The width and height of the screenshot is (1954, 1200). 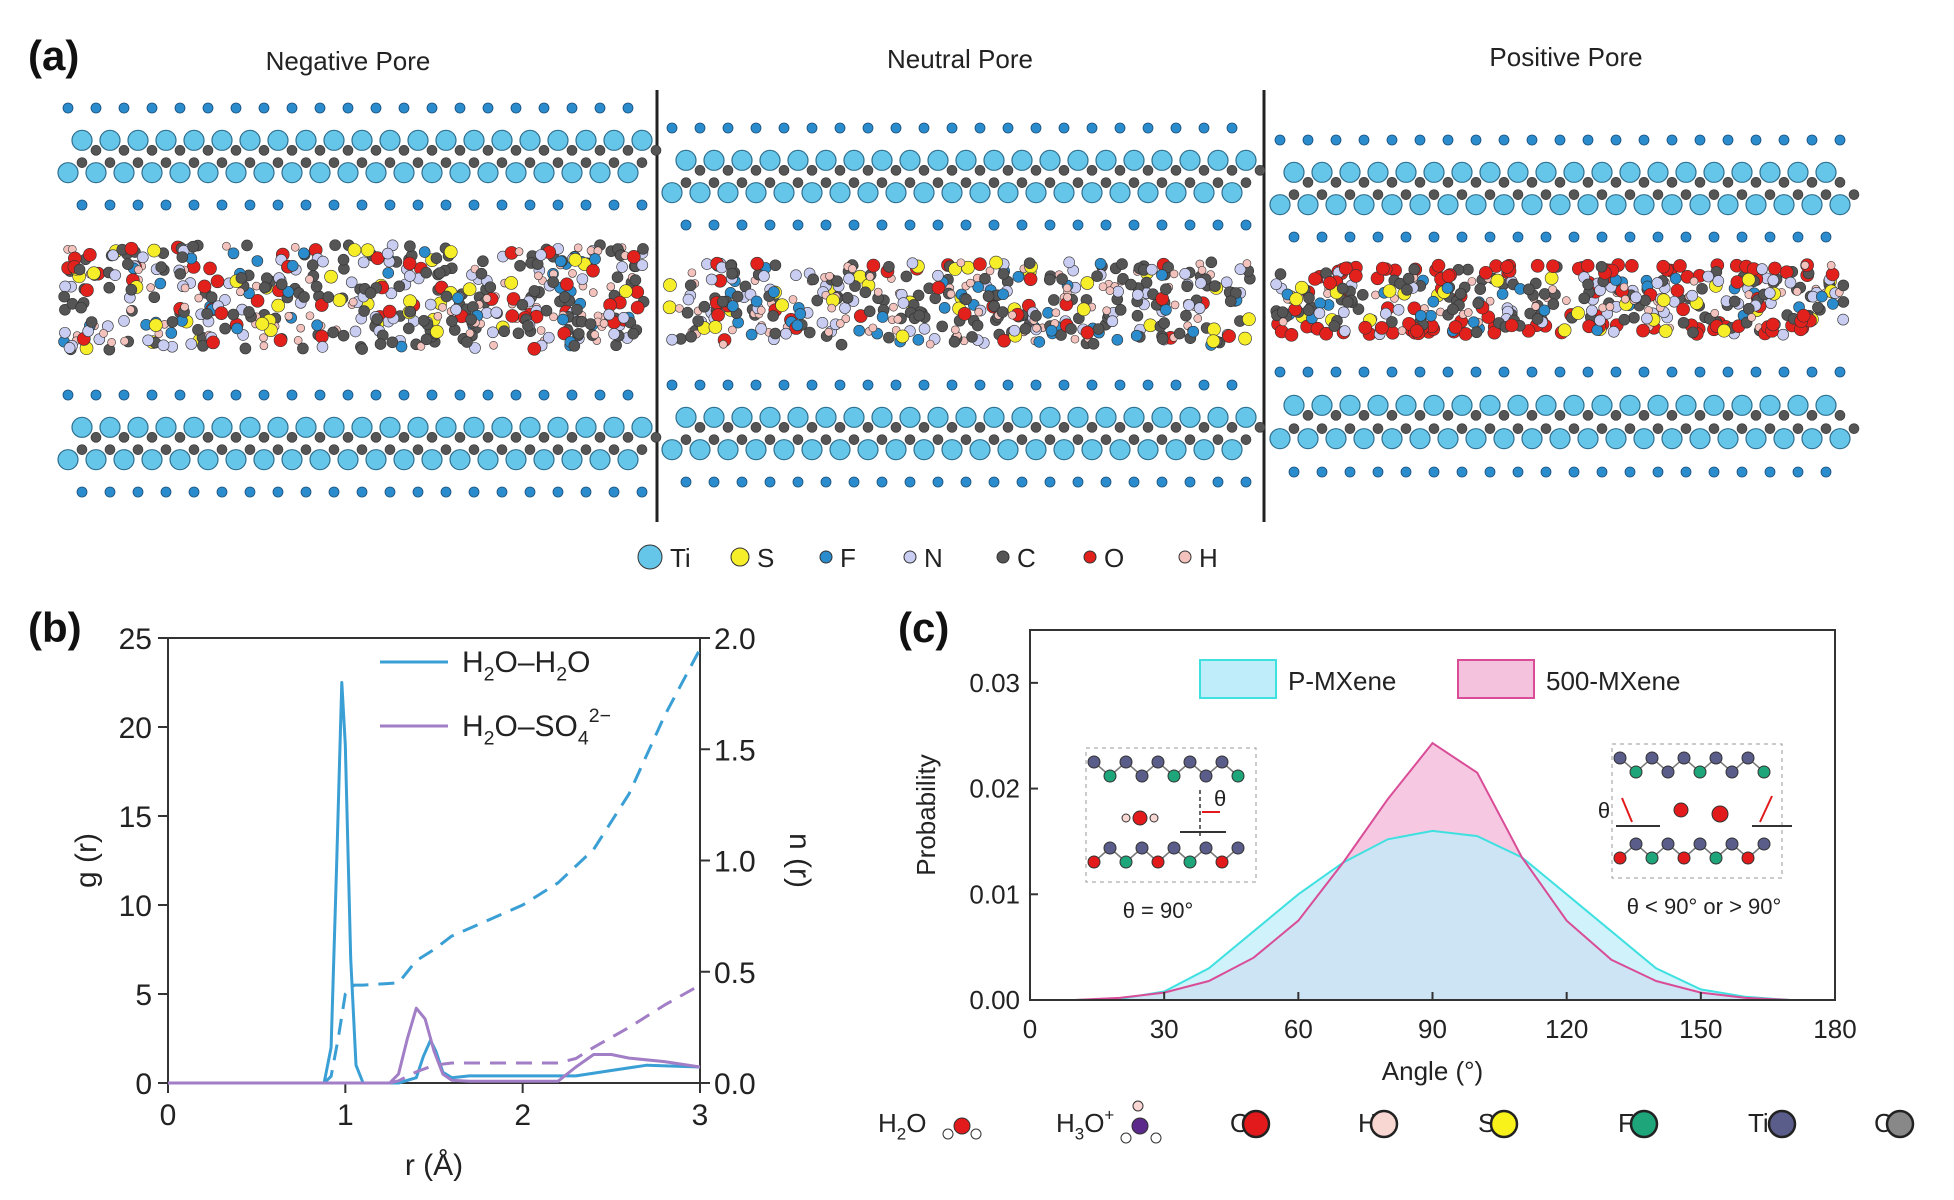 I want to click on panel-a-label: (a), so click(x=53, y=55).